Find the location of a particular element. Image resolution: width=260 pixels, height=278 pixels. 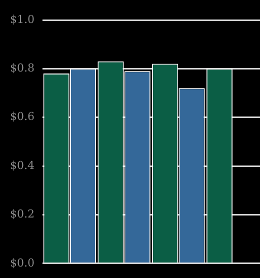

y-tick-label: $1.0 is located at coordinates (22, 19).